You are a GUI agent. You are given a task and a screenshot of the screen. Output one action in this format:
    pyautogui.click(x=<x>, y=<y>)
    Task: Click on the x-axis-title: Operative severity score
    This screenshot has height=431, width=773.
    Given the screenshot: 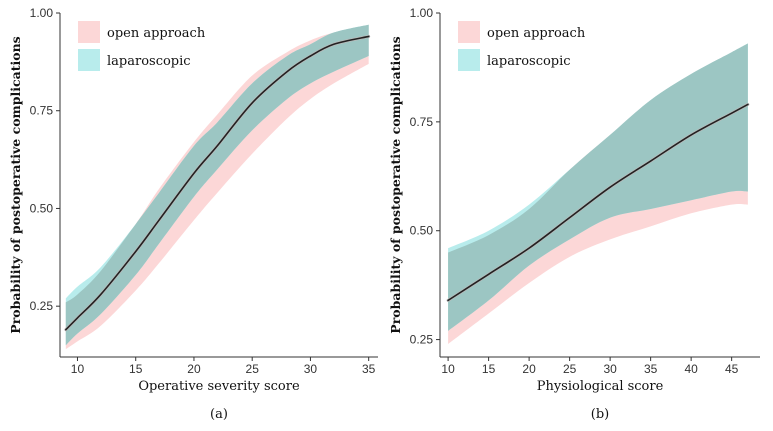 What is the action you would take?
    pyautogui.click(x=219, y=386)
    